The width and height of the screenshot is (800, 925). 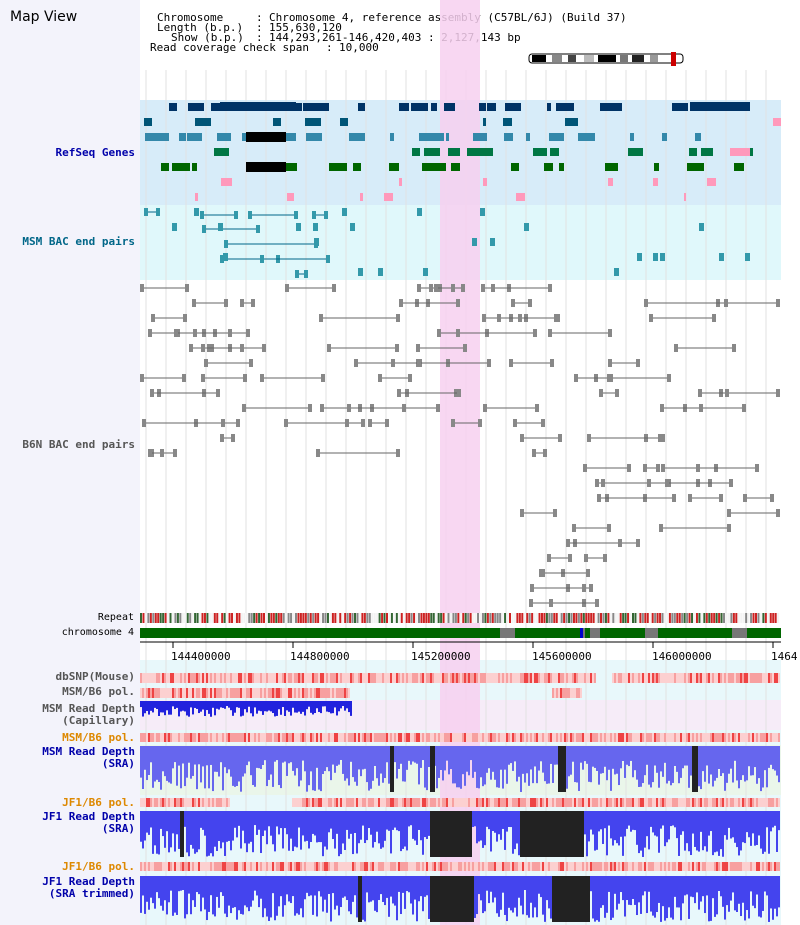 What do you see at coordinates (98, 737) in the screenshot?
I see `msm-b6-pol-label-2: MSM/B6 pol.` at bounding box center [98, 737].